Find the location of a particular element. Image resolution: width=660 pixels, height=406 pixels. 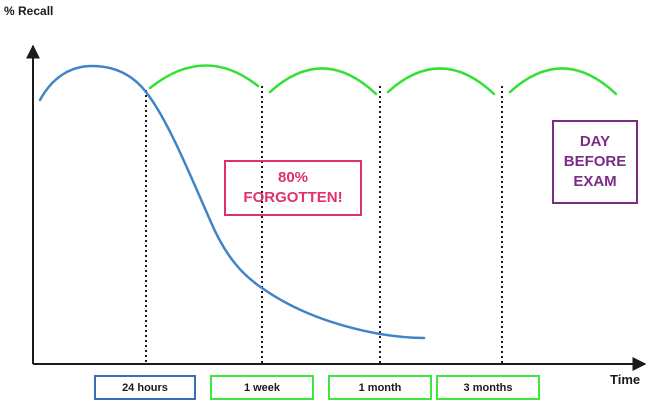

interval-24-hours: 24 hours is located at coordinates (145, 387).